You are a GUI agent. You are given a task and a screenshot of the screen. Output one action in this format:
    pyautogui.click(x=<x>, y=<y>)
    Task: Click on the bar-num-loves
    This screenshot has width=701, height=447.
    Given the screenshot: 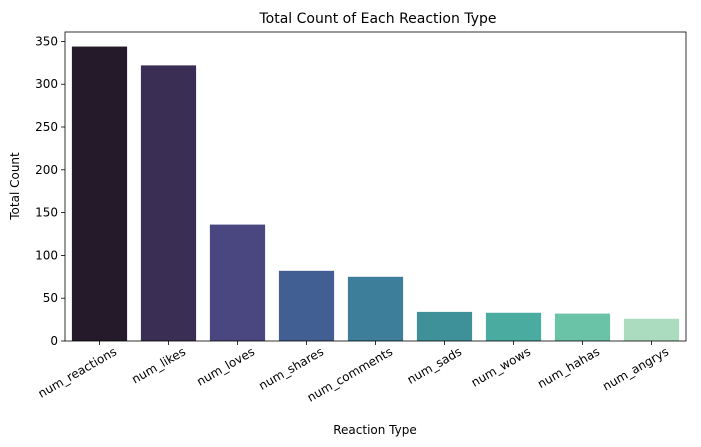 What is the action you would take?
    pyautogui.click(x=237, y=282)
    